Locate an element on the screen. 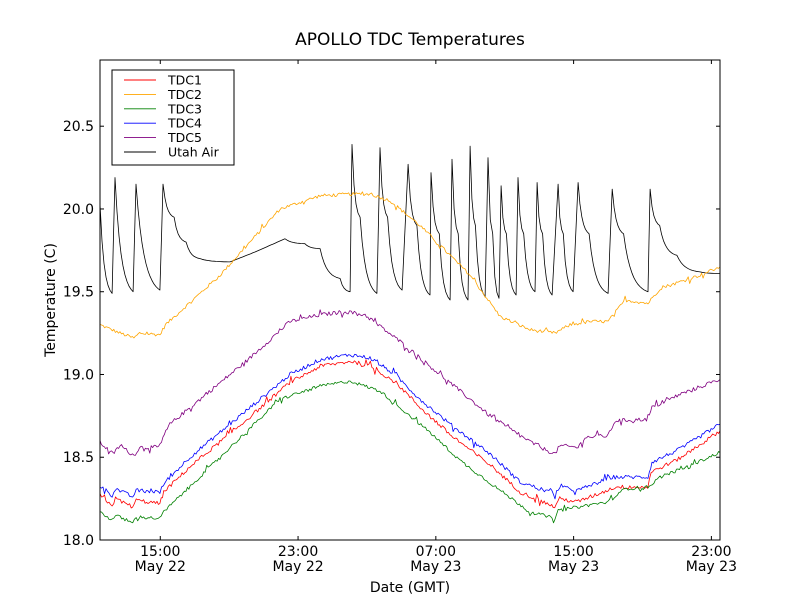  x-axis-label: Date (GMT) is located at coordinates (410, 588).